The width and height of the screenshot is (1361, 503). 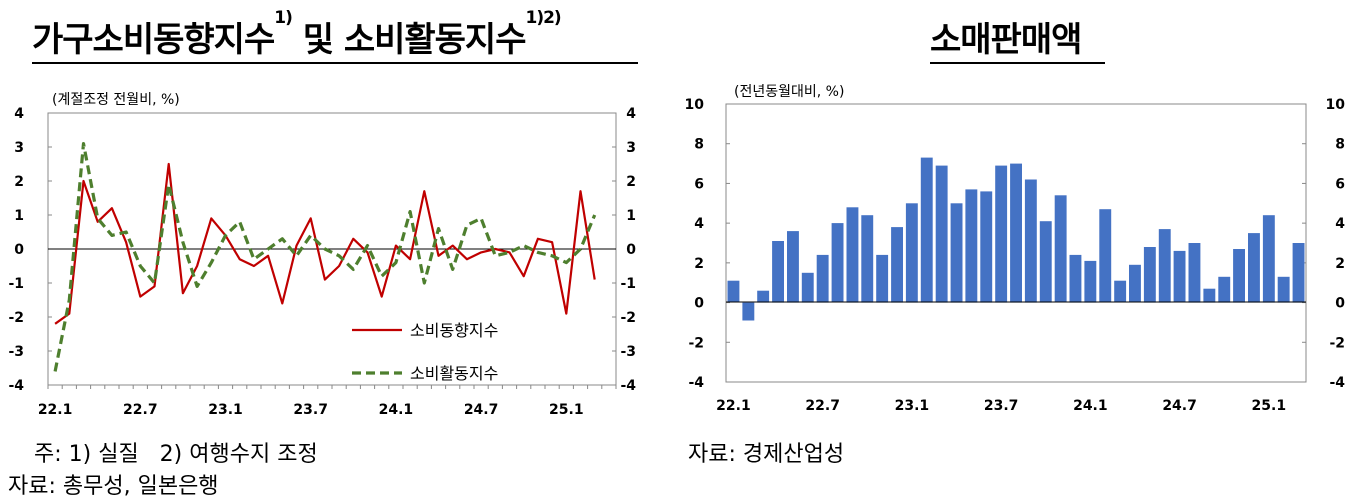 I want to click on right-y-tick-label-left: 8, so click(x=699, y=145).